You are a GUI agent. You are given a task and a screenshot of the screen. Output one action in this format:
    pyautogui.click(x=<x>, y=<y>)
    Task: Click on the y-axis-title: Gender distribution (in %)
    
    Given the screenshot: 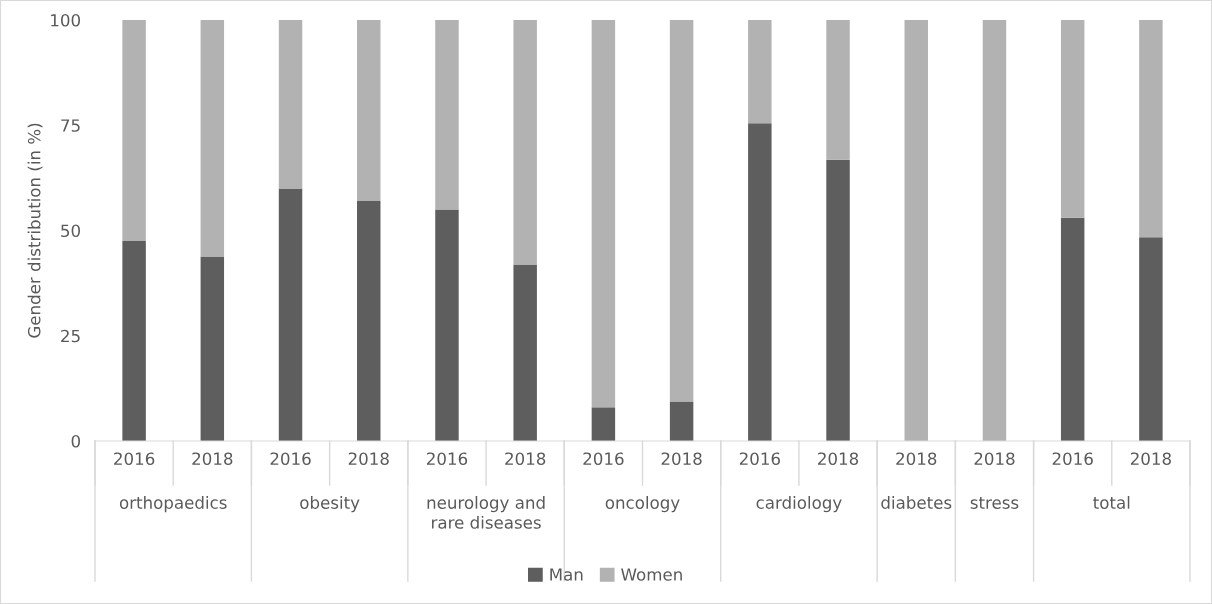 What is the action you would take?
    pyautogui.click(x=35, y=230)
    